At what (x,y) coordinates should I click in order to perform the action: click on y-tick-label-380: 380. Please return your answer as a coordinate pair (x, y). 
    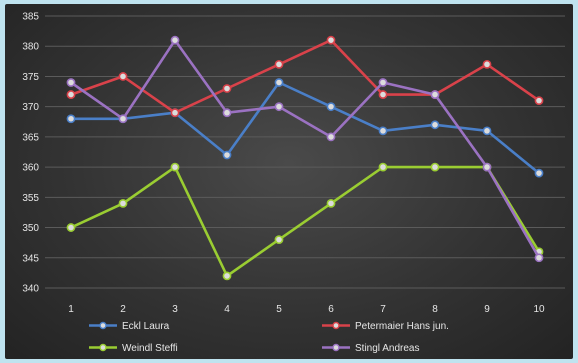
    Looking at the image, I should click on (30, 47).